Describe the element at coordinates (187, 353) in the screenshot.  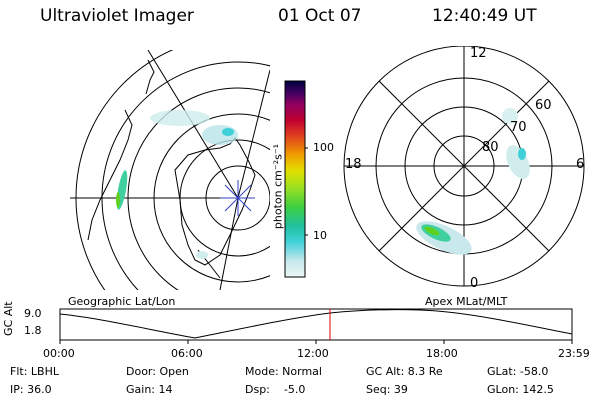
I see `timeline-xtick-0600: 06:00` at that location.